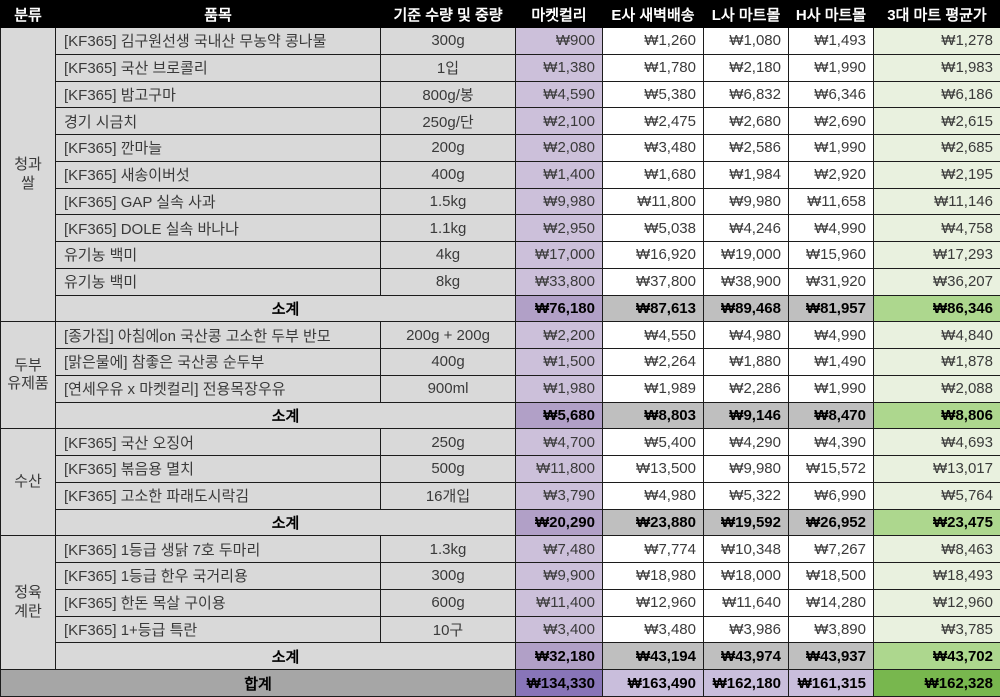  What do you see at coordinates (831, 14) in the screenshot?
I see `header-h-mart: H사 마트몰` at bounding box center [831, 14].